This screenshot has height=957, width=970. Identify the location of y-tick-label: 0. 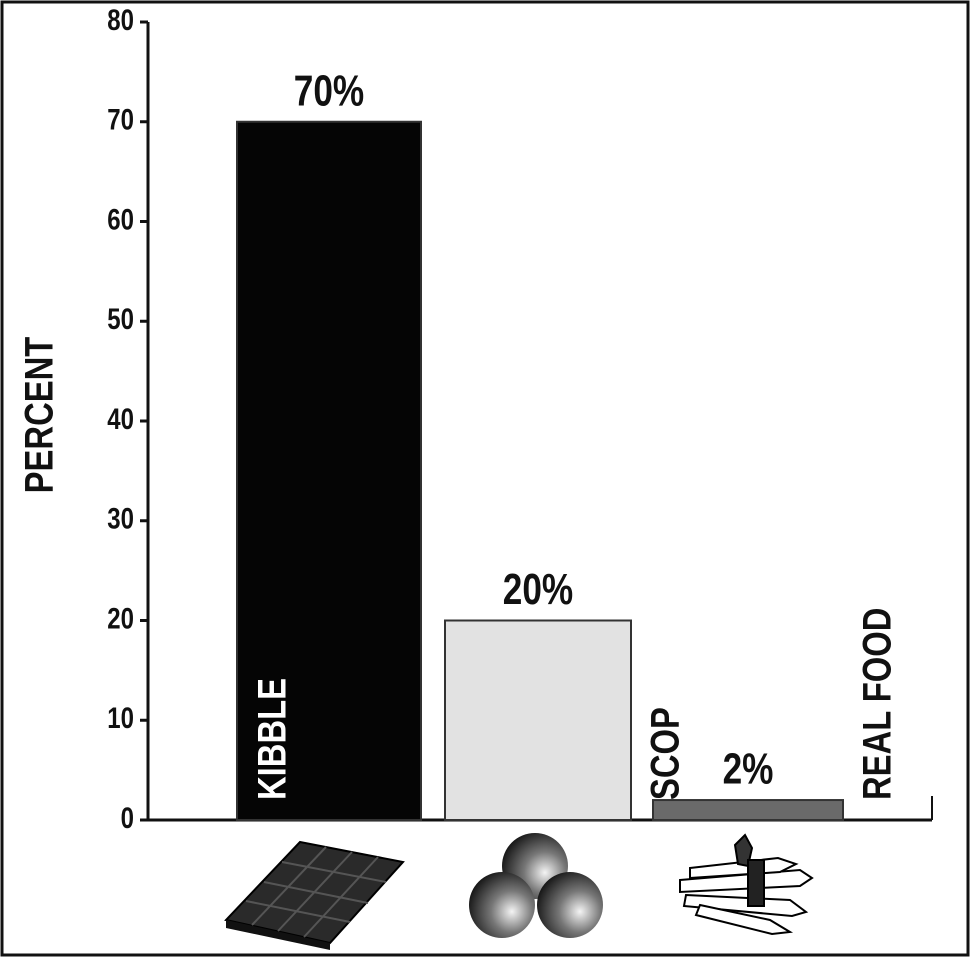
(127, 817).